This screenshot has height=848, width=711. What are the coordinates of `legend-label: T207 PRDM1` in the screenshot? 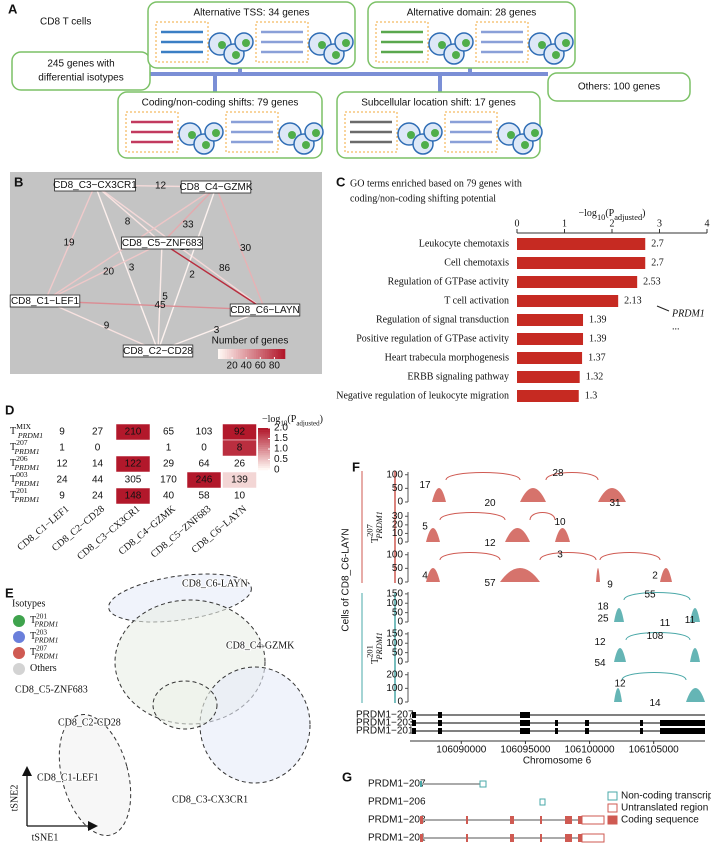 It's located at (44, 651).